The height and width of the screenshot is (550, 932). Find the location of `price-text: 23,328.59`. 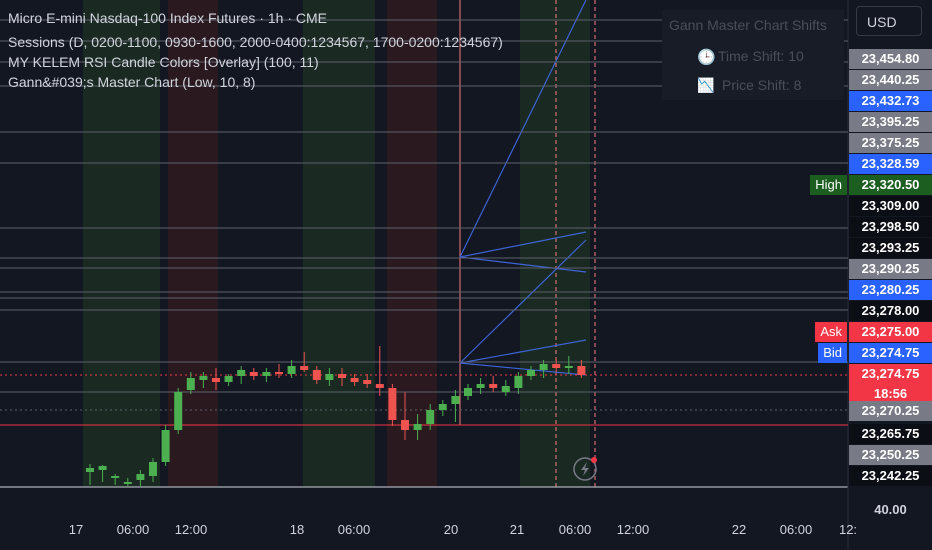

price-text: 23,328.59 is located at coordinates (890, 163).